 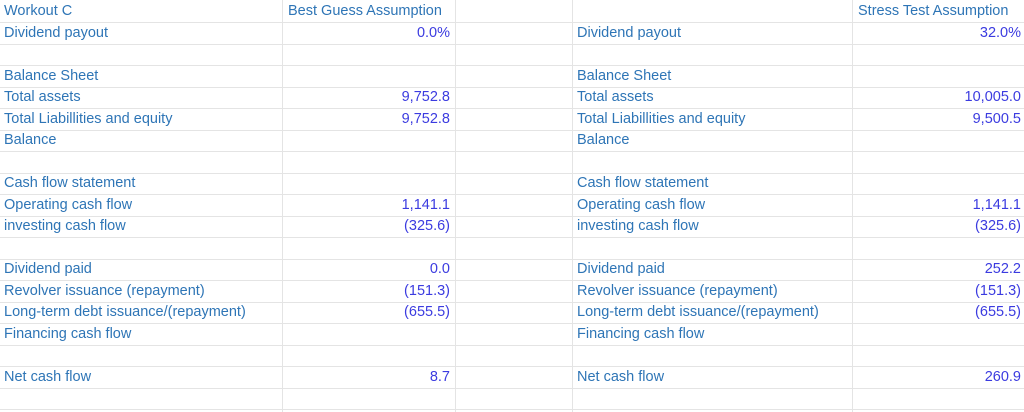 I want to click on cell-value: 0.0, so click(x=369, y=270).